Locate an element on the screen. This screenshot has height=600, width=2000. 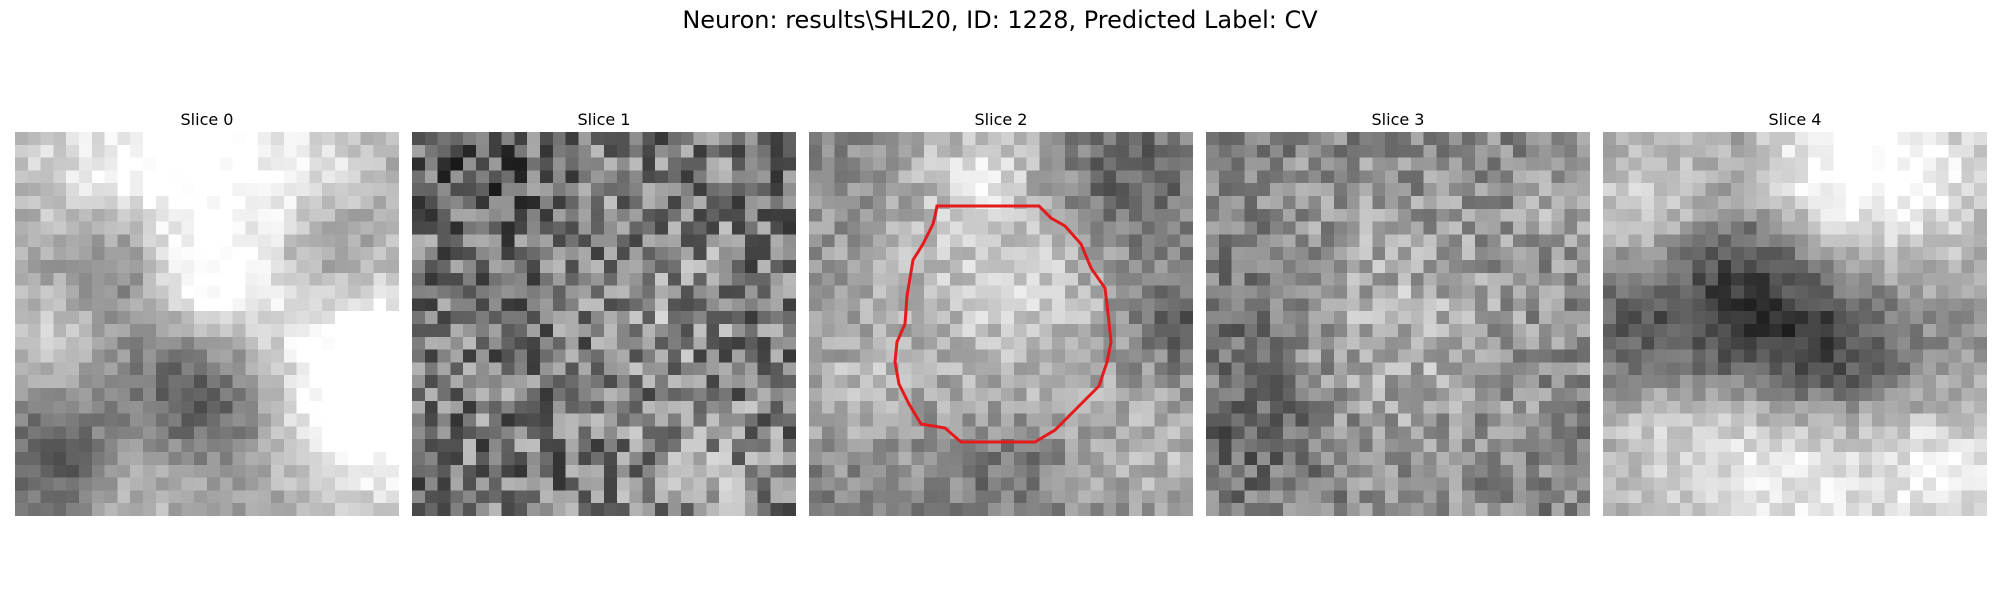
slice-panel-4: Slice 4 is located at coordinates (1795, 312).